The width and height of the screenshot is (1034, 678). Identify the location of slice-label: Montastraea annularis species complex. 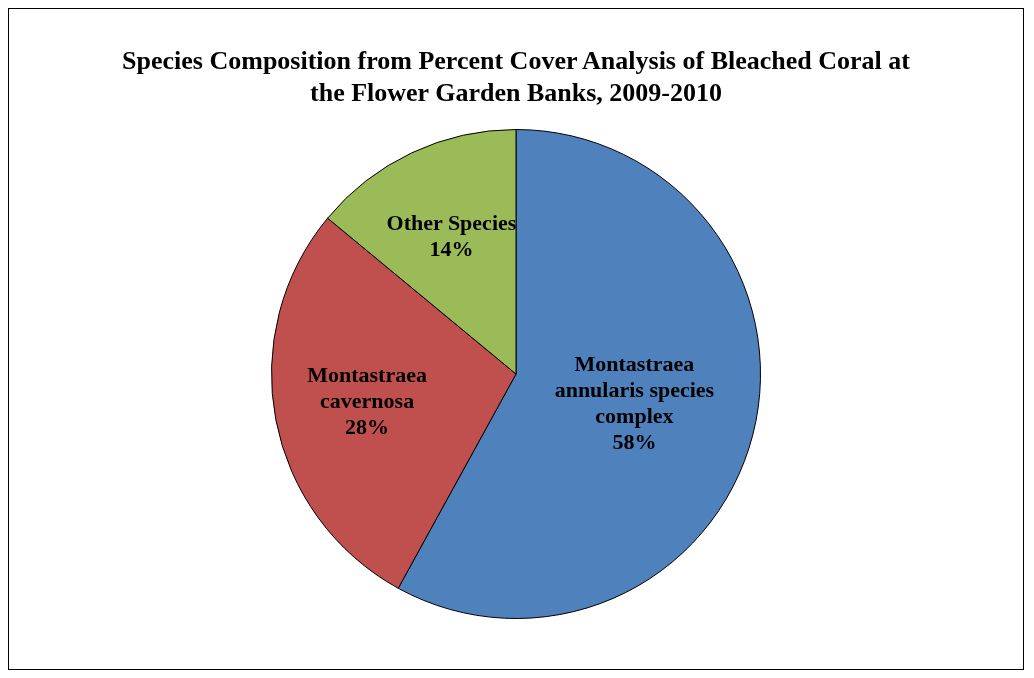
(634, 390).